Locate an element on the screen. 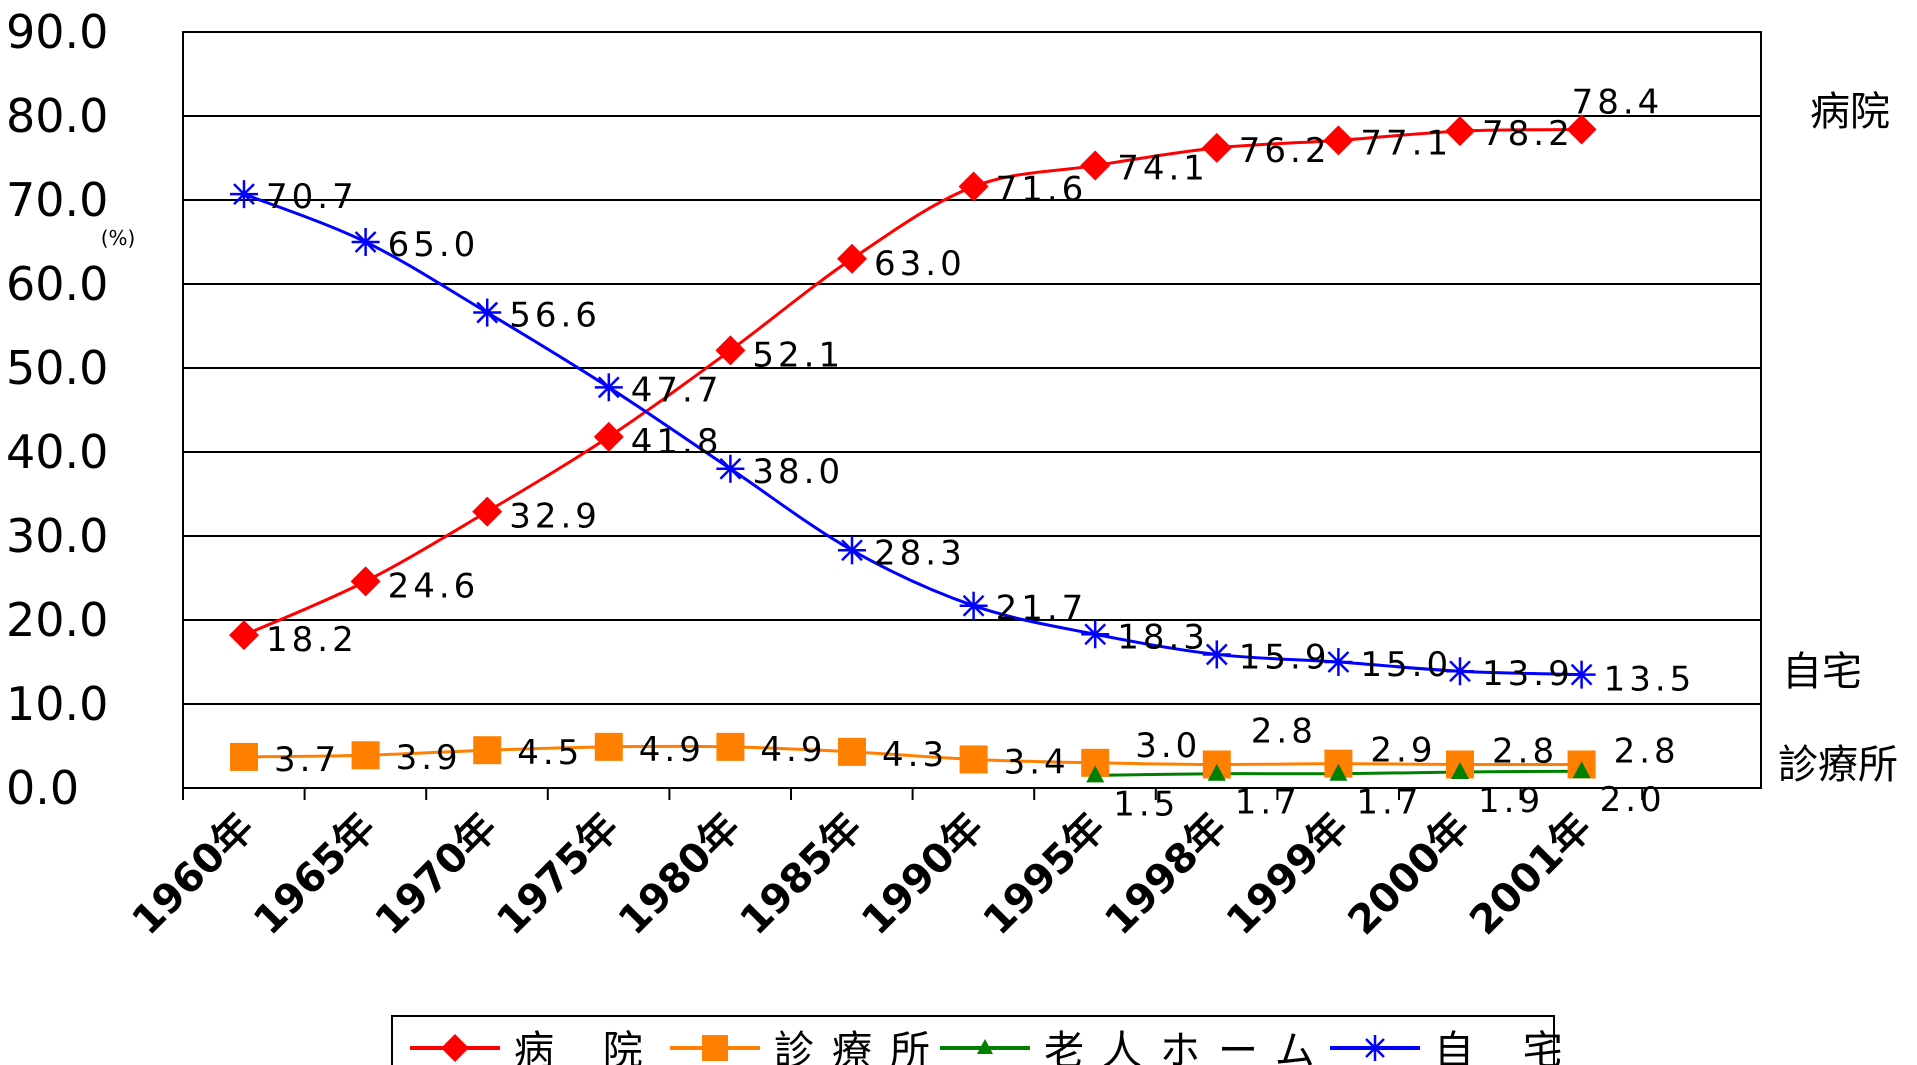 The width and height of the screenshot is (1917, 1065). data-label-hospital: 32.9 is located at coordinates (555, 517).